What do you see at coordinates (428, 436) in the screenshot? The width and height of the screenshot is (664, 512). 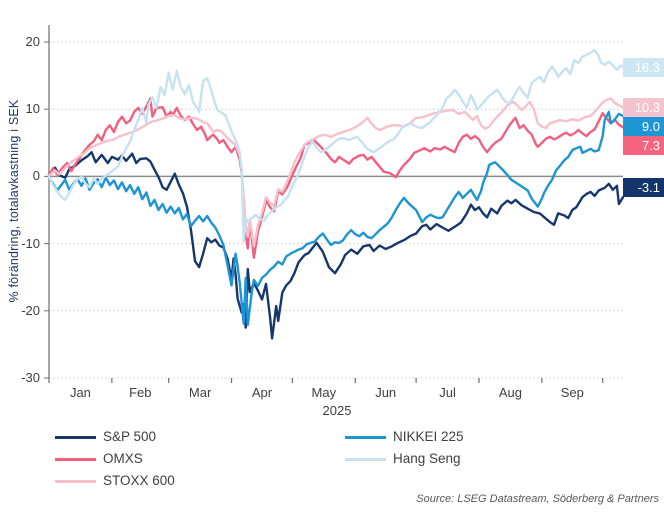 I see `legend-label-nikkei-225: NIKKEI 225` at bounding box center [428, 436].